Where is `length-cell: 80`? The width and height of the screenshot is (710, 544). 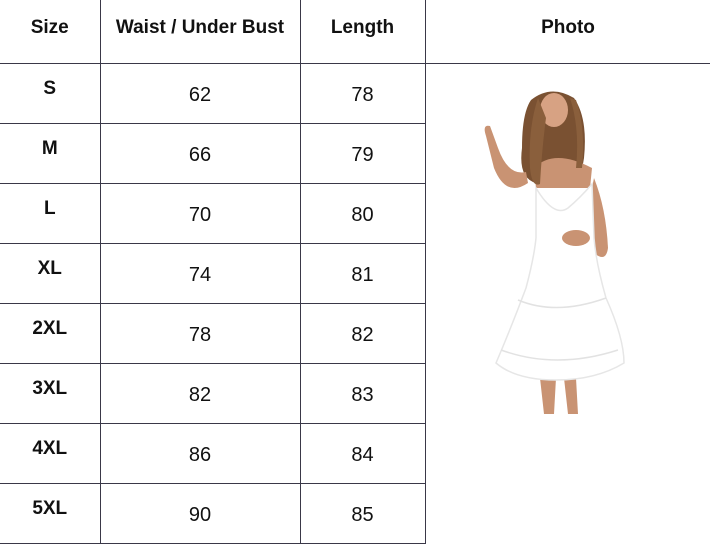 length-cell: 80 is located at coordinates (362, 213).